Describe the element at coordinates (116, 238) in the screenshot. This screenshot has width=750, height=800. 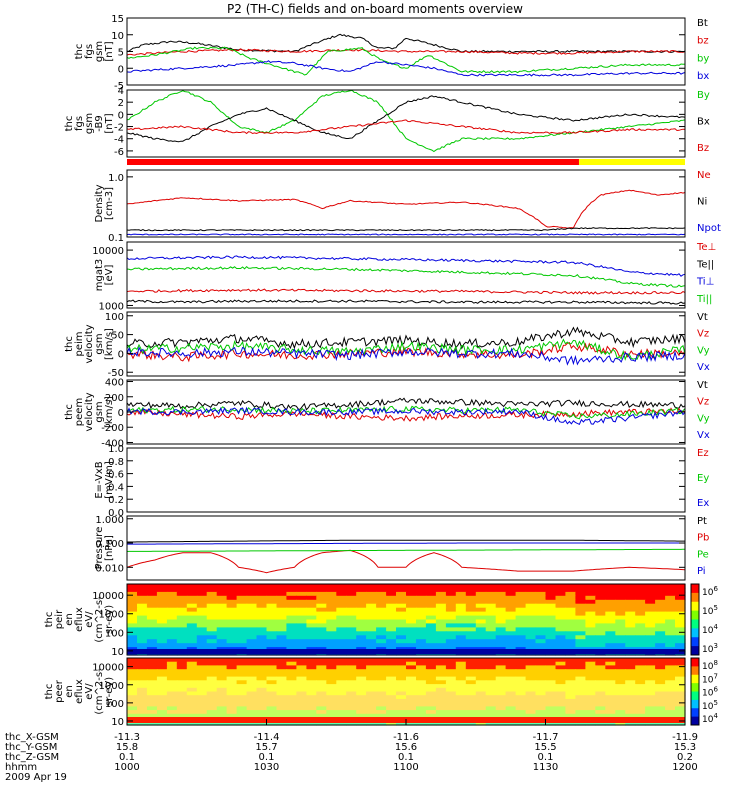
I see `y-tick-label: 0.1` at that location.